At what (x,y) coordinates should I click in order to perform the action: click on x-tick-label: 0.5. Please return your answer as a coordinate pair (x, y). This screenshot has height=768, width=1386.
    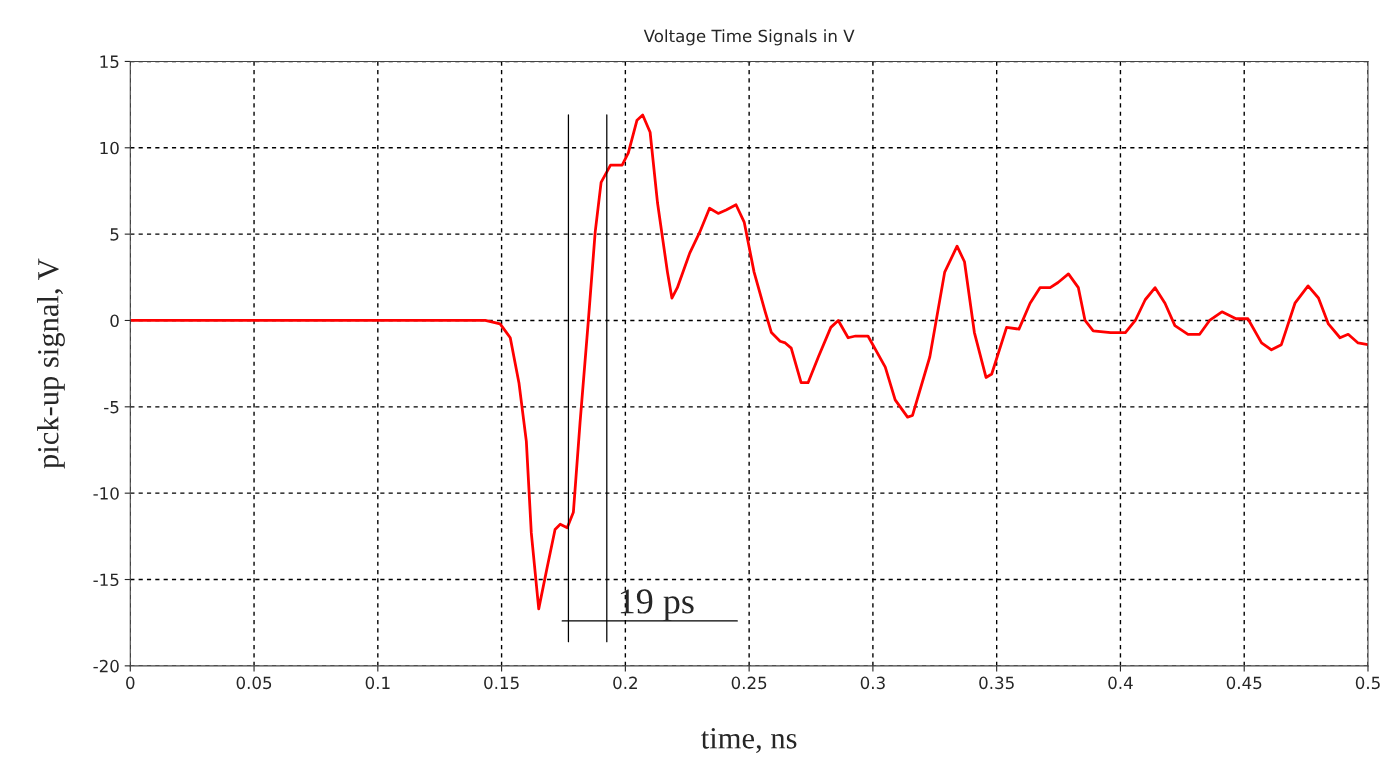
    Looking at the image, I should click on (1367, 683).